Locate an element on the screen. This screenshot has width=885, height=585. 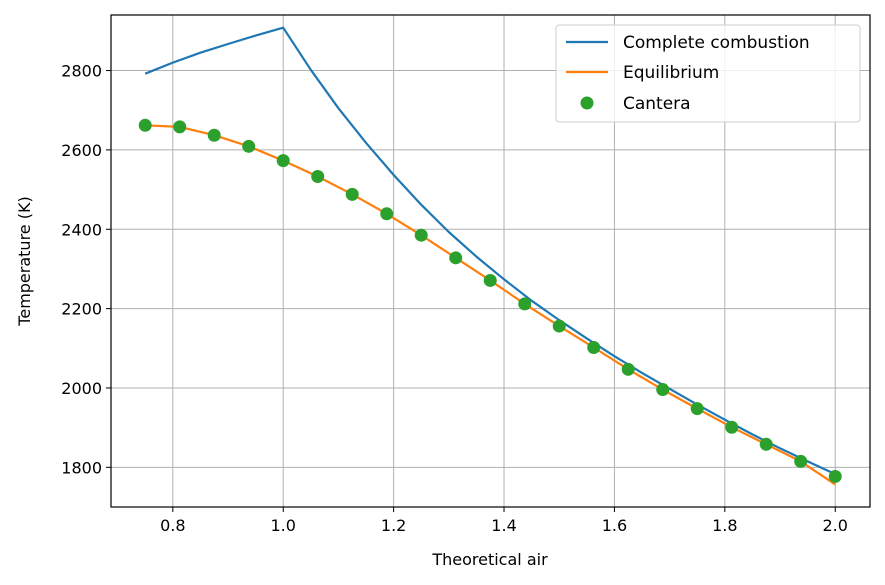
legend-label-equilibrium: Equilibrium is located at coordinates (671, 73).